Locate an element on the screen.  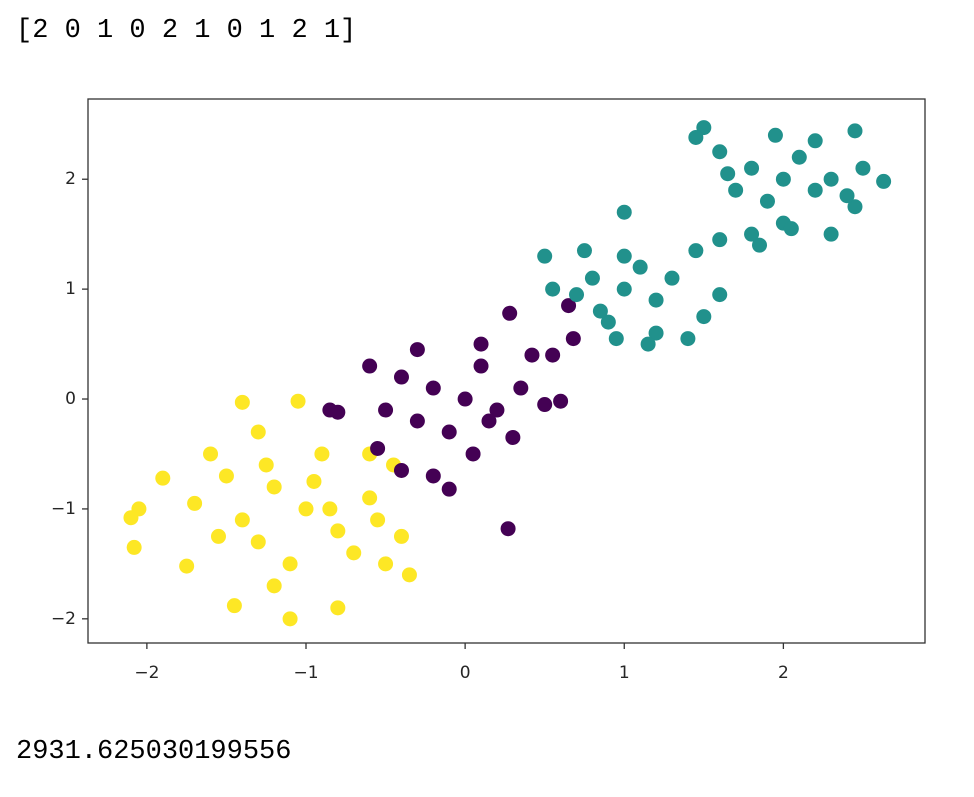
y-tick-label: −1 is located at coordinates (63, 509).